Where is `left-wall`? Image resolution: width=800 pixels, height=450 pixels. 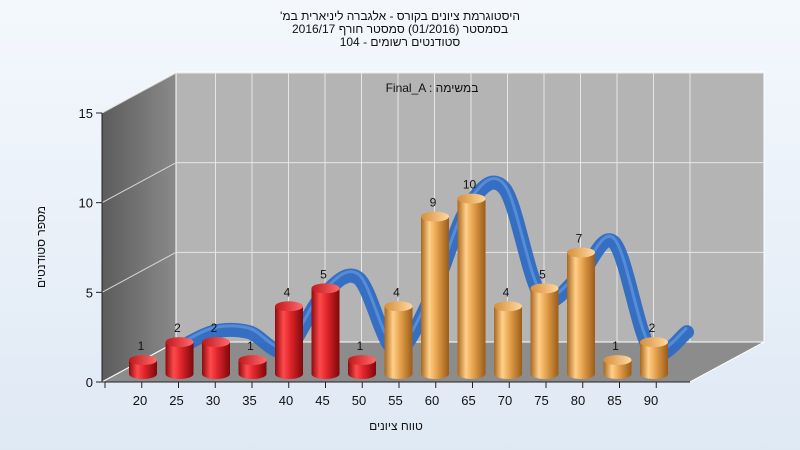
left-wall is located at coordinates (139, 227).